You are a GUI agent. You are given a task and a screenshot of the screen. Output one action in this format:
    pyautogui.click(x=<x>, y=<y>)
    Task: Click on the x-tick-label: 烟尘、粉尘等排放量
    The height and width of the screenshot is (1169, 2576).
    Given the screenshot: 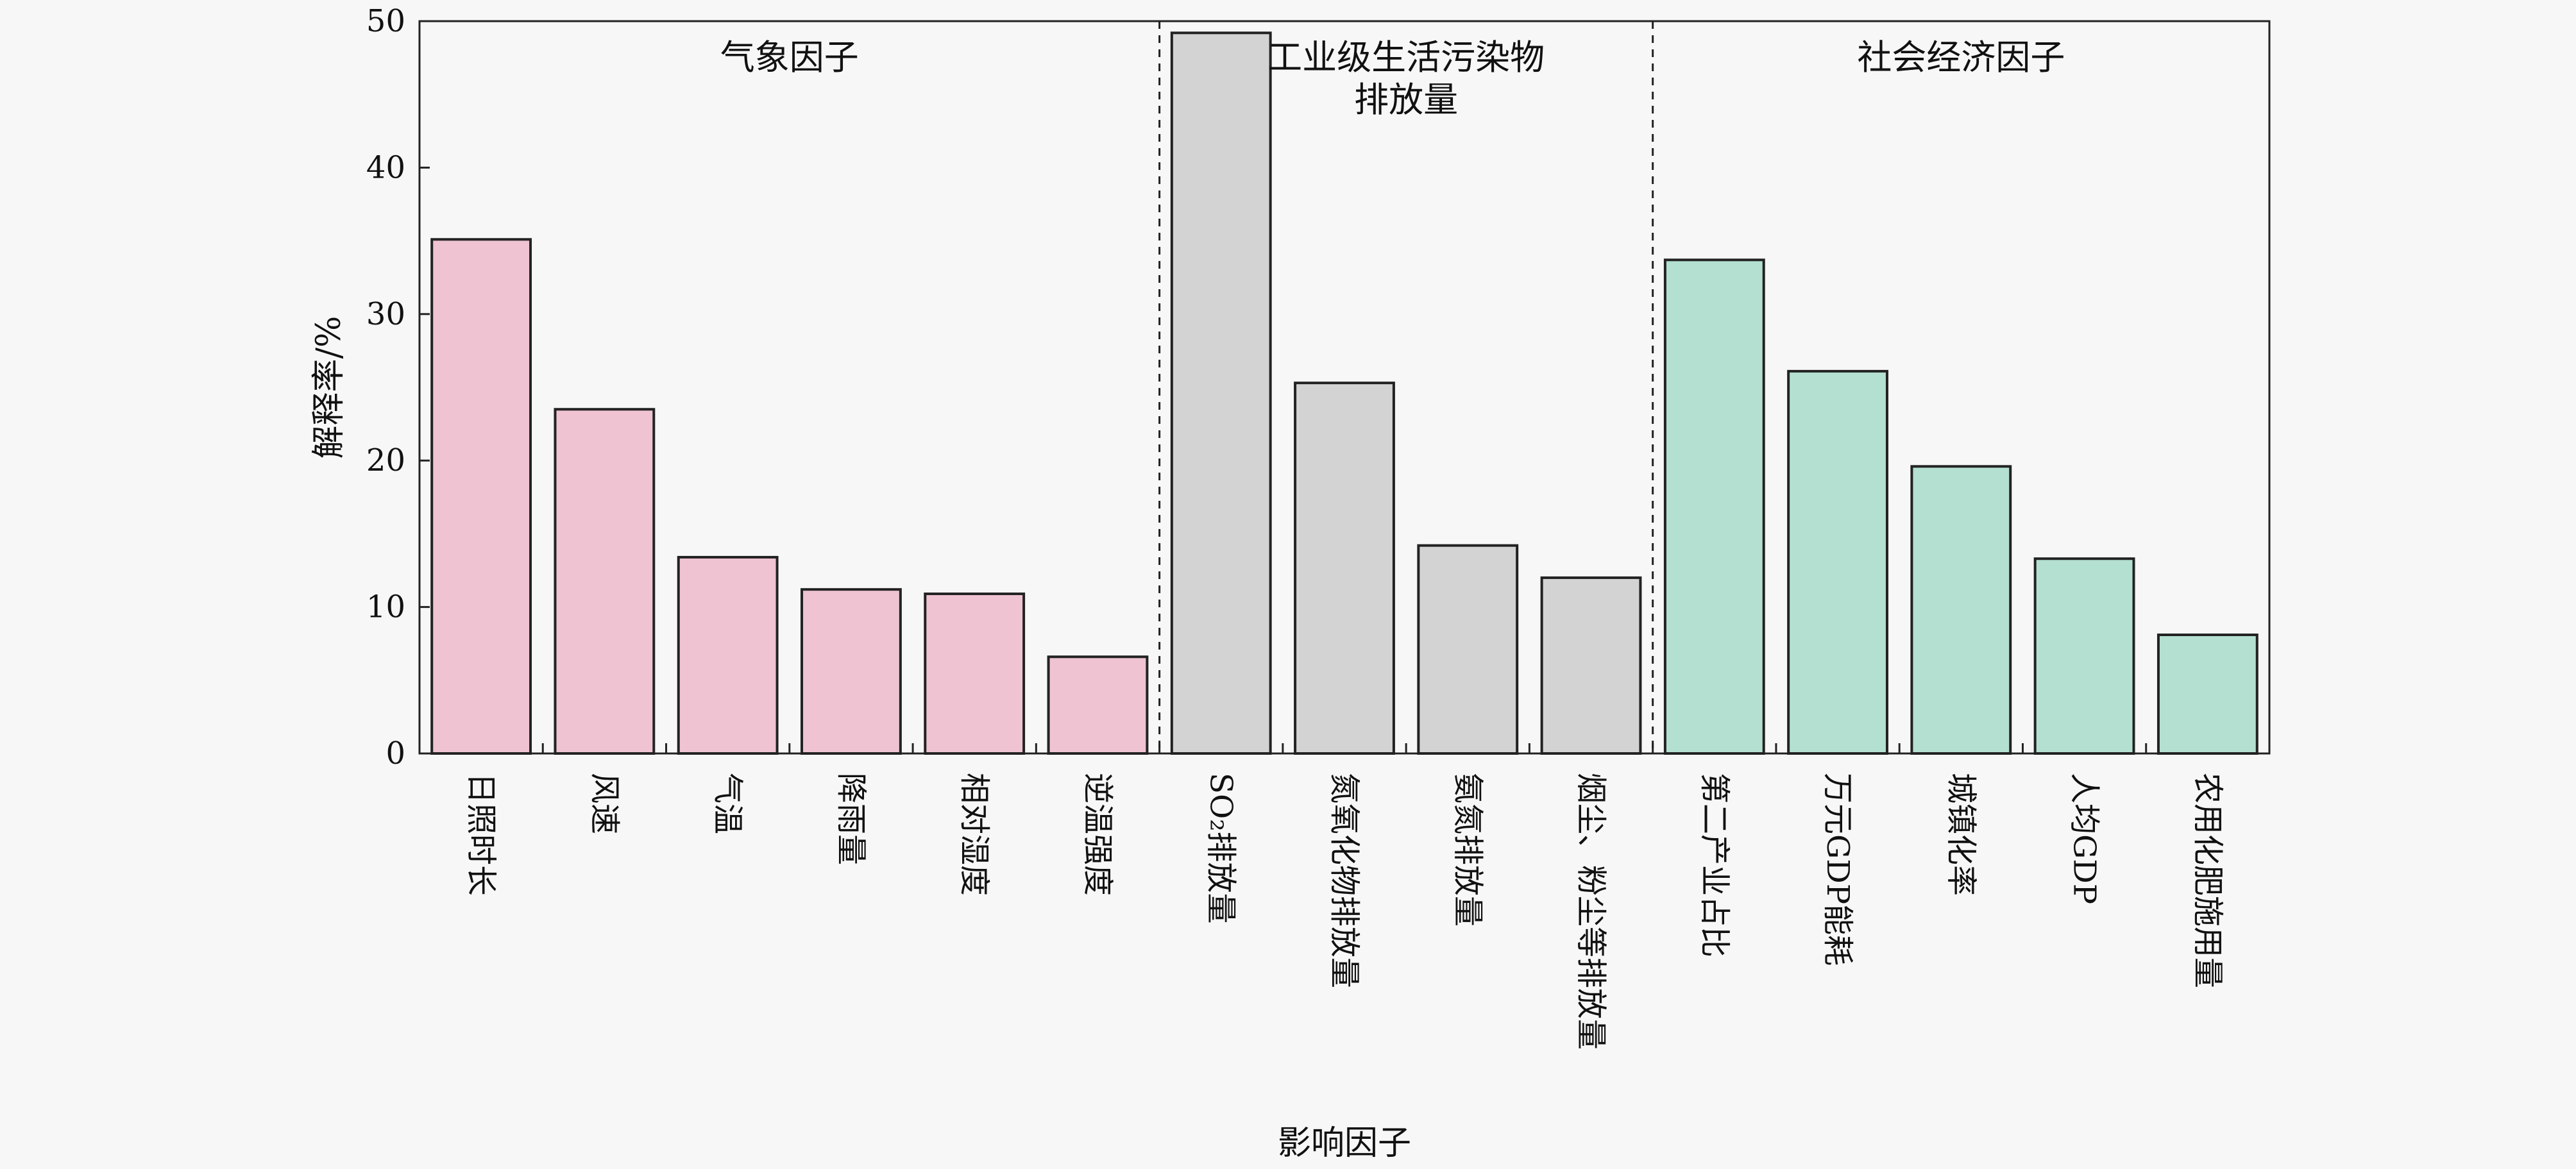 What is the action you would take?
    pyautogui.click(x=1591, y=911)
    